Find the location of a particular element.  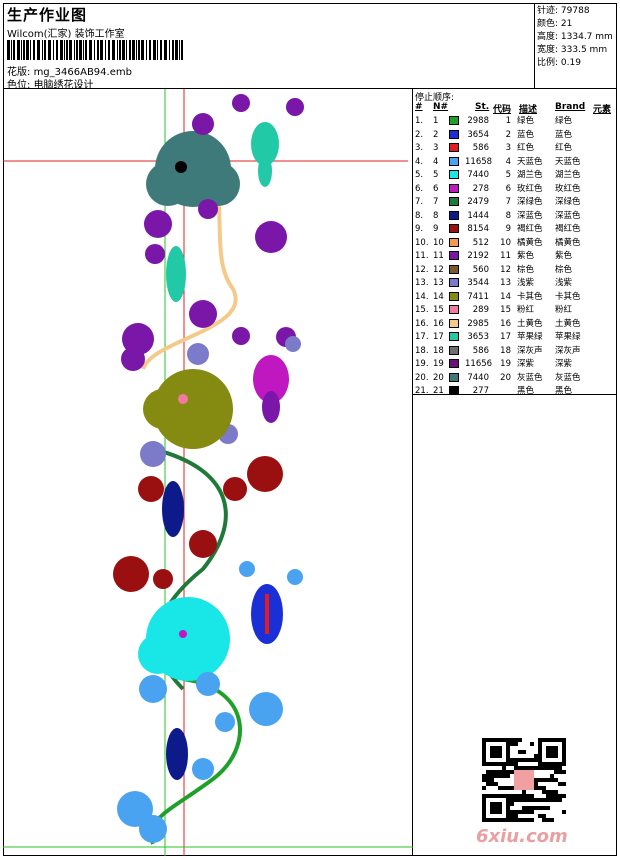

row-index: 16. is located at coordinates (422, 323).